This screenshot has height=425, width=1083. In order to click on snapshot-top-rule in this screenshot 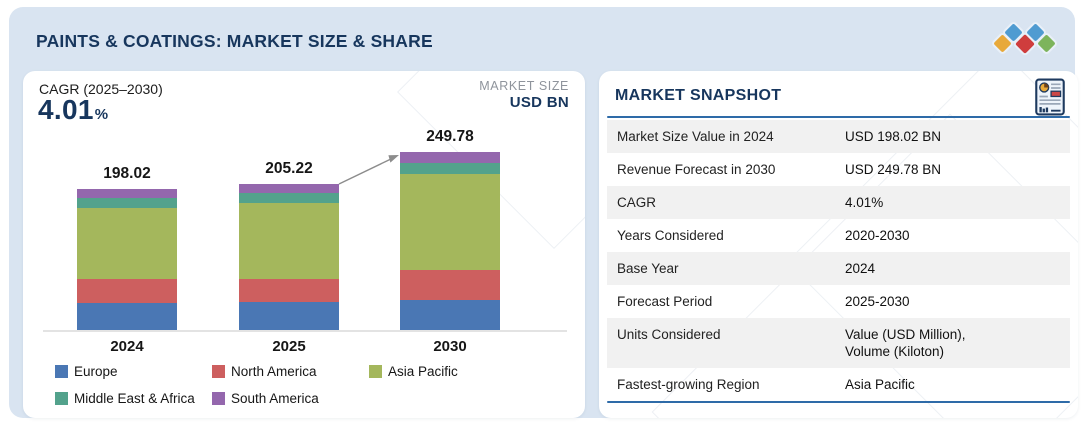, I will do `click(838, 117)`.